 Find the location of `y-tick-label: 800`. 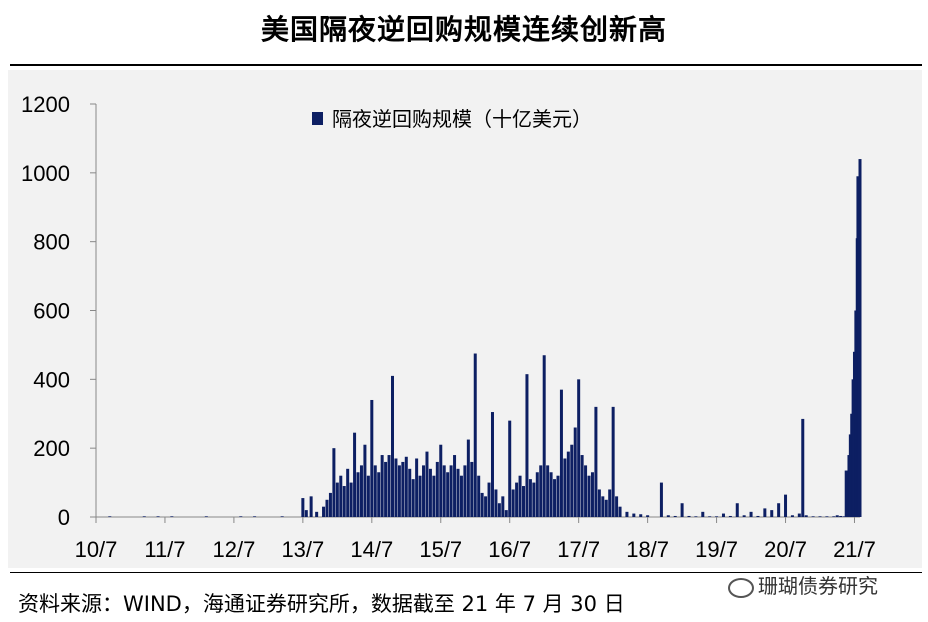

y-tick-label: 800 is located at coordinates (51, 242).